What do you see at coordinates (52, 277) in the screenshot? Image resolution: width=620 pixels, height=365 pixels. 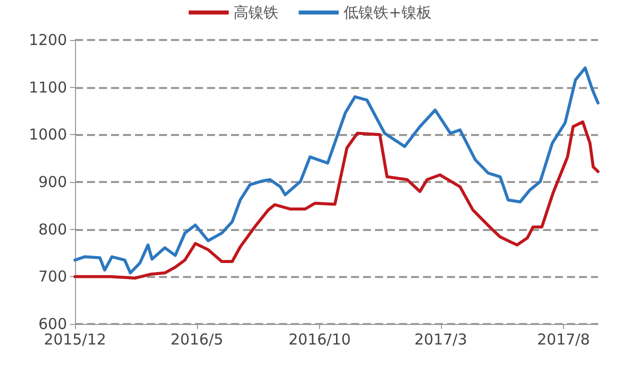 I see `y-tick-label: 700` at bounding box center [52, 277].